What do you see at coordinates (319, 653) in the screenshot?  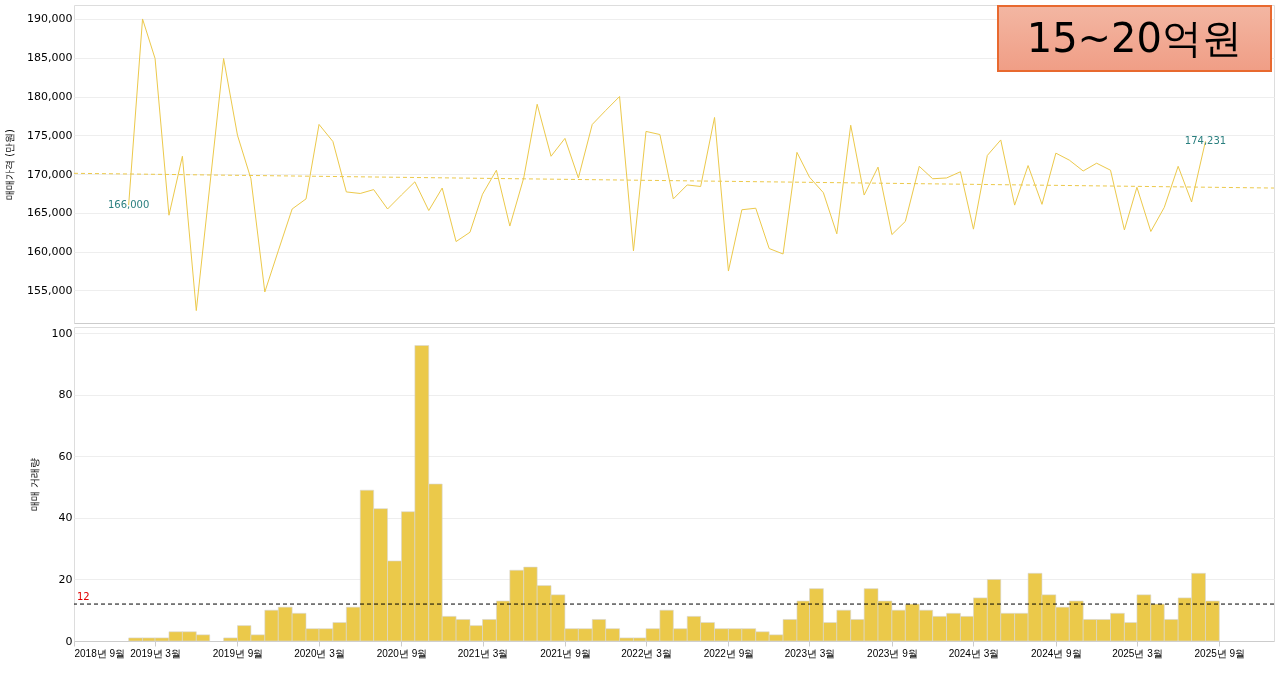 I see `x-tick-label: 2020년 3월` at bounding box center [319, 653].